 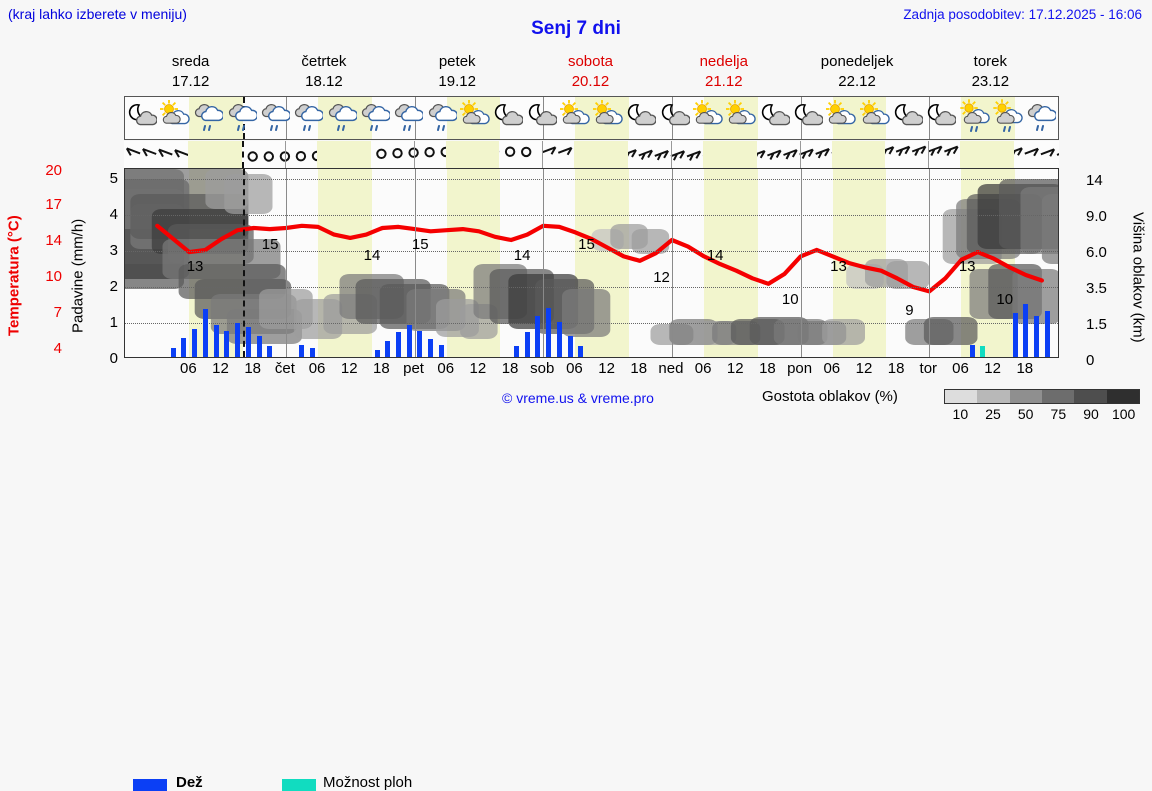 What do you see at coordinates (1096, 216) in the screenshot?
I see `cloud-height-tick: 9.0` at bounding box center [1096, 216].